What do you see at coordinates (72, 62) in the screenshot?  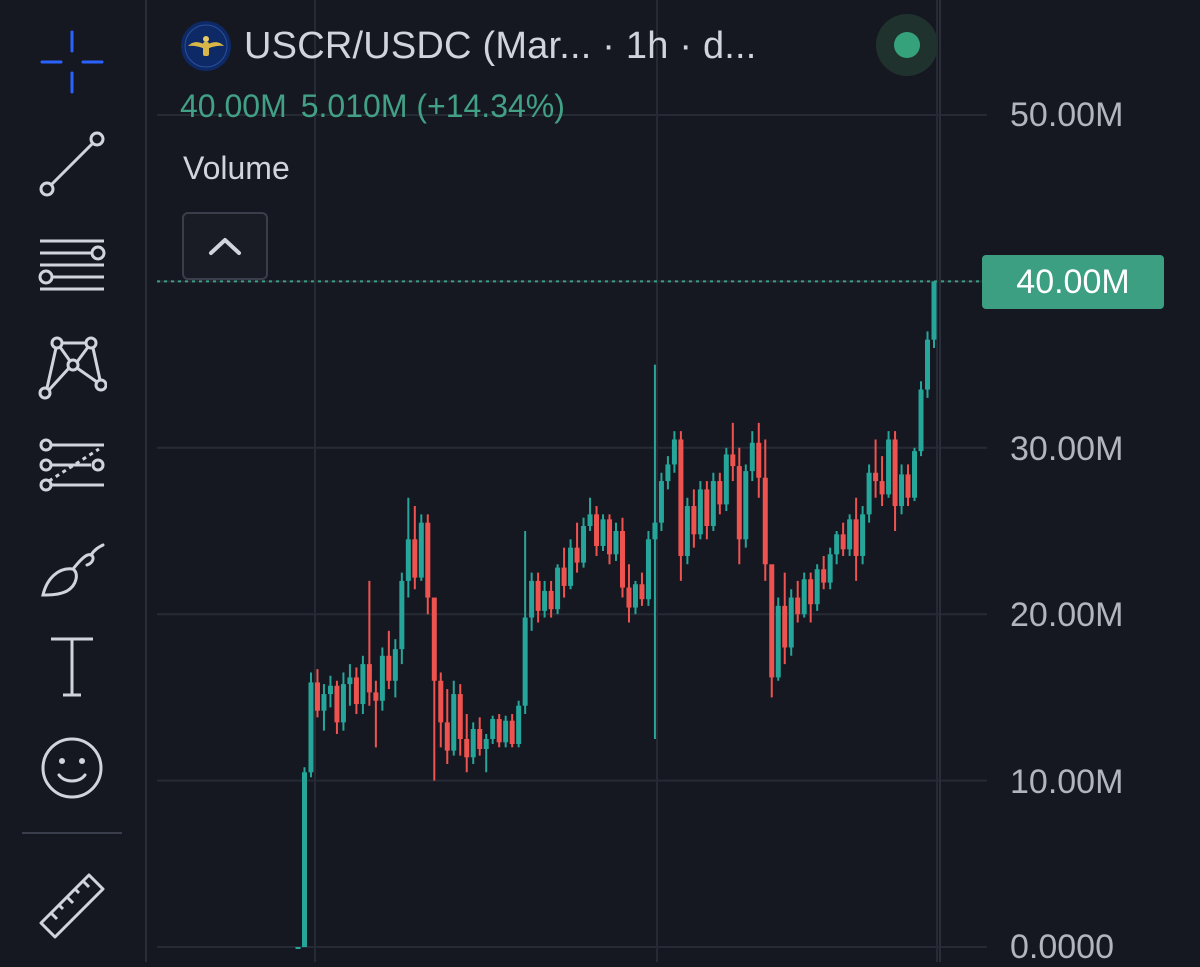 I see `crosshair-icon` at bounding box center [72, 62].